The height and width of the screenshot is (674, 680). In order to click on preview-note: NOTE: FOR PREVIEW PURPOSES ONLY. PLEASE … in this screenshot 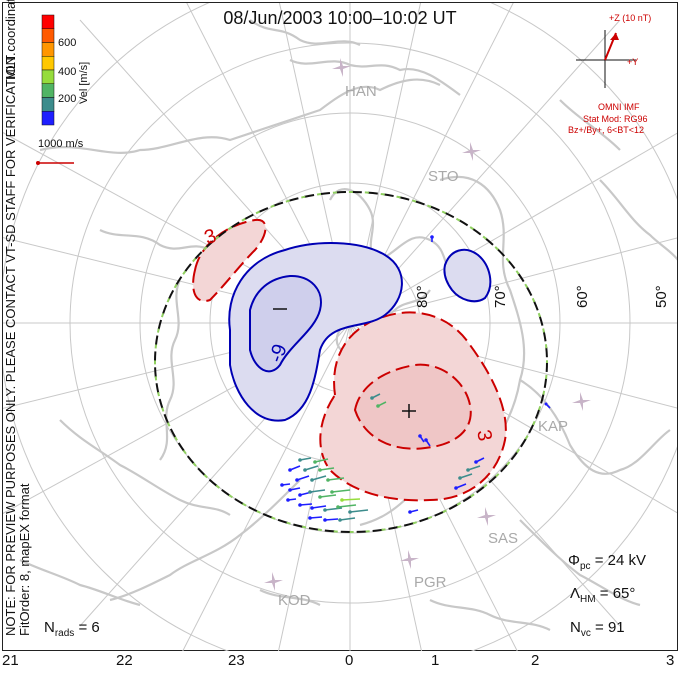, I will do `click(17, 318)`.